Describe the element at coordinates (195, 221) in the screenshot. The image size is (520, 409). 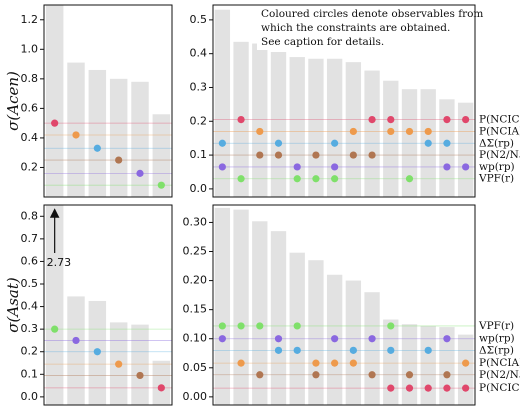
I see `y-tick-label: 0.30` at that location.